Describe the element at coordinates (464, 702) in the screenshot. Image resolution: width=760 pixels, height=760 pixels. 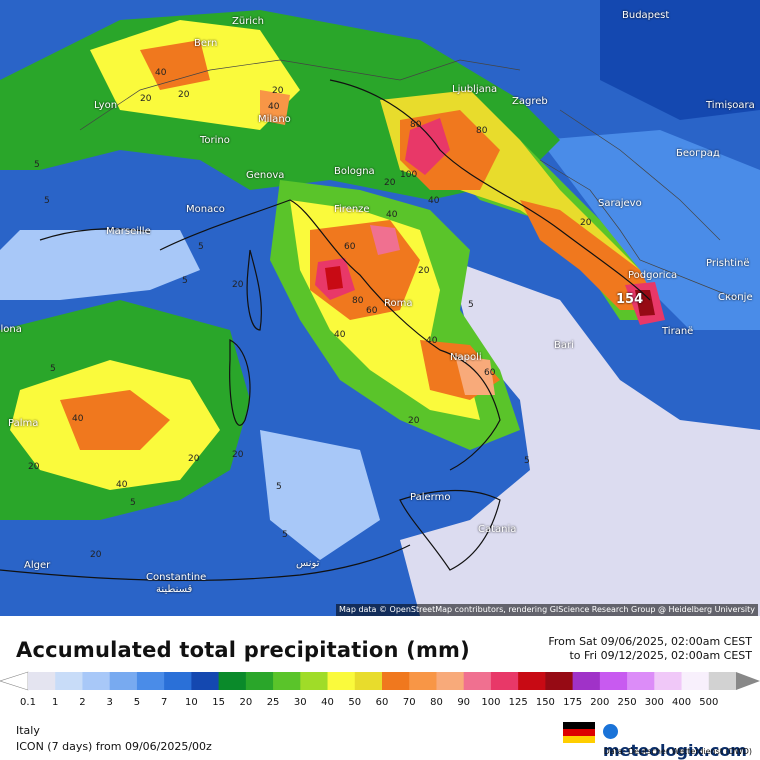
I see `scale-tick-label: 90` at that location.